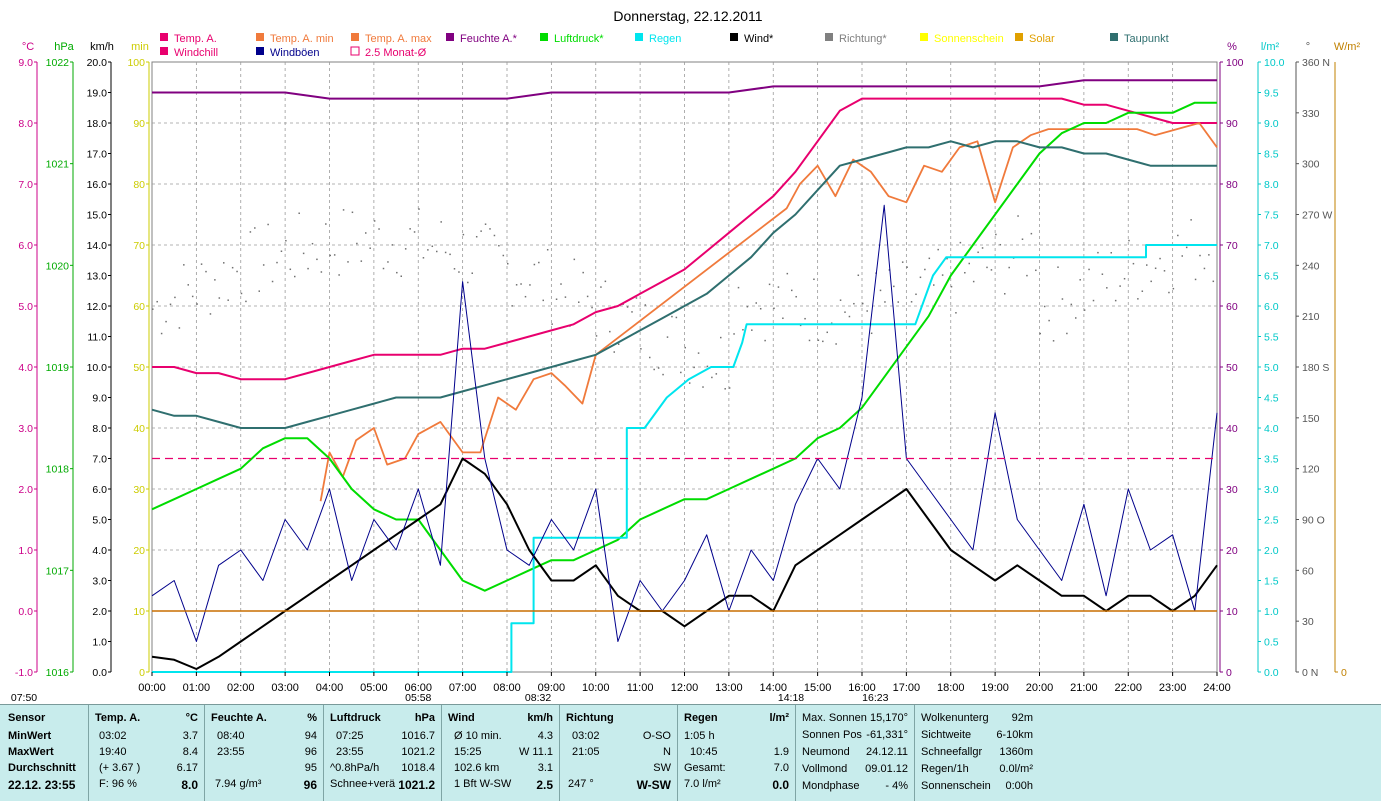 This screenshot has height=801, width=1381. What do you see at coordinates (545, 736) in the screenshot?
I see `wind-avg-value: 4.3` at bounding box center [545, 736].